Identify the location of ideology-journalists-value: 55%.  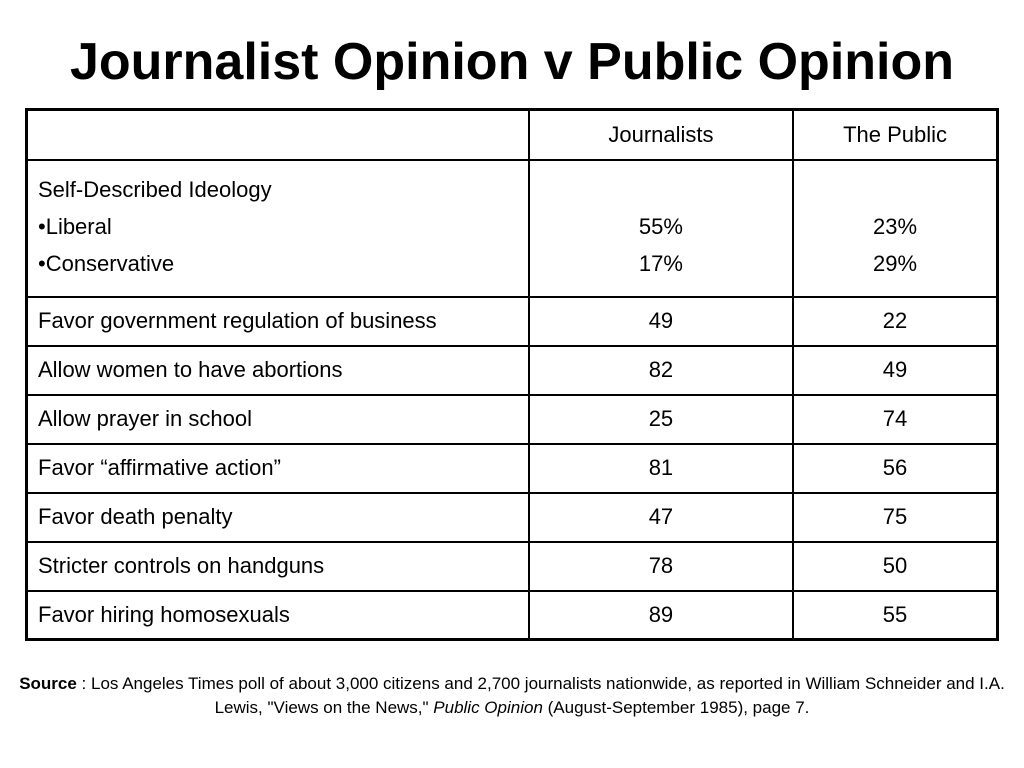
(660, 226).